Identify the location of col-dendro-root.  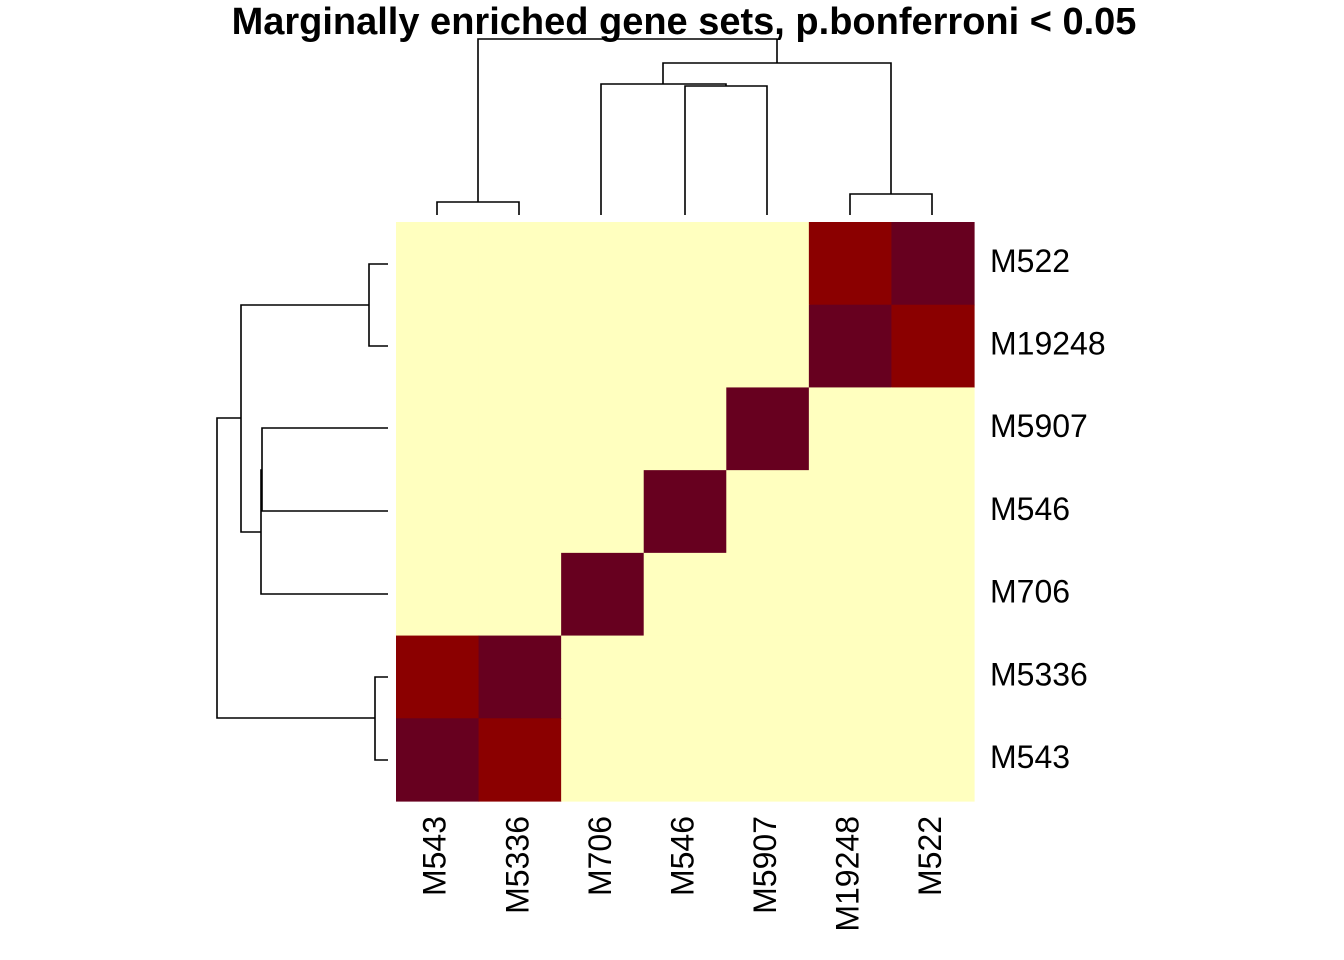
(627, 120).